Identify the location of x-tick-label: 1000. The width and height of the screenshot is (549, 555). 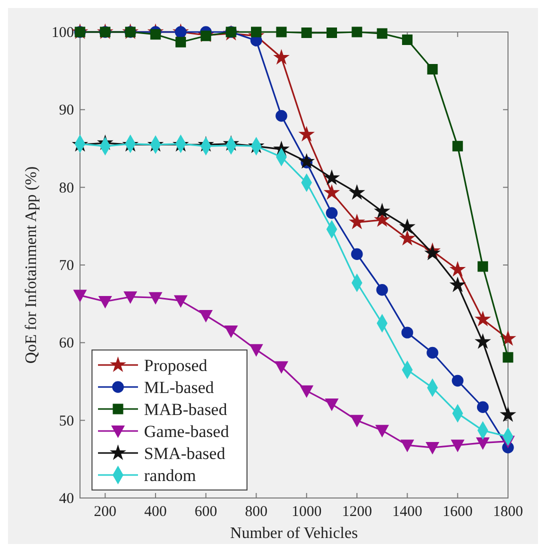
(307, 512).